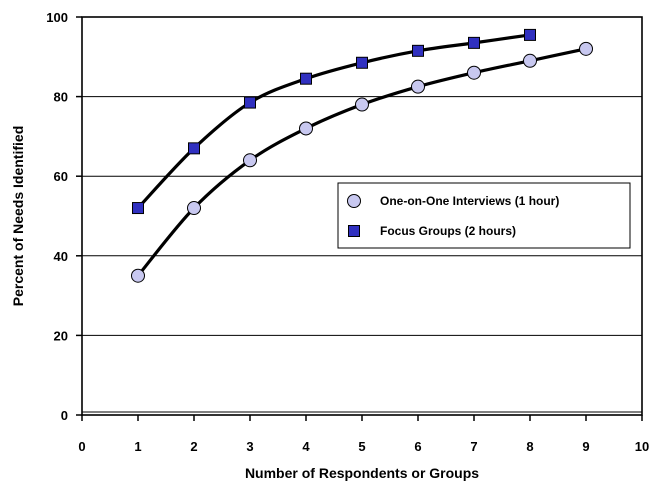  Describe the element at coordinates (473, 446) in the screenshot. I see `x-tick-label: 7` at that location.